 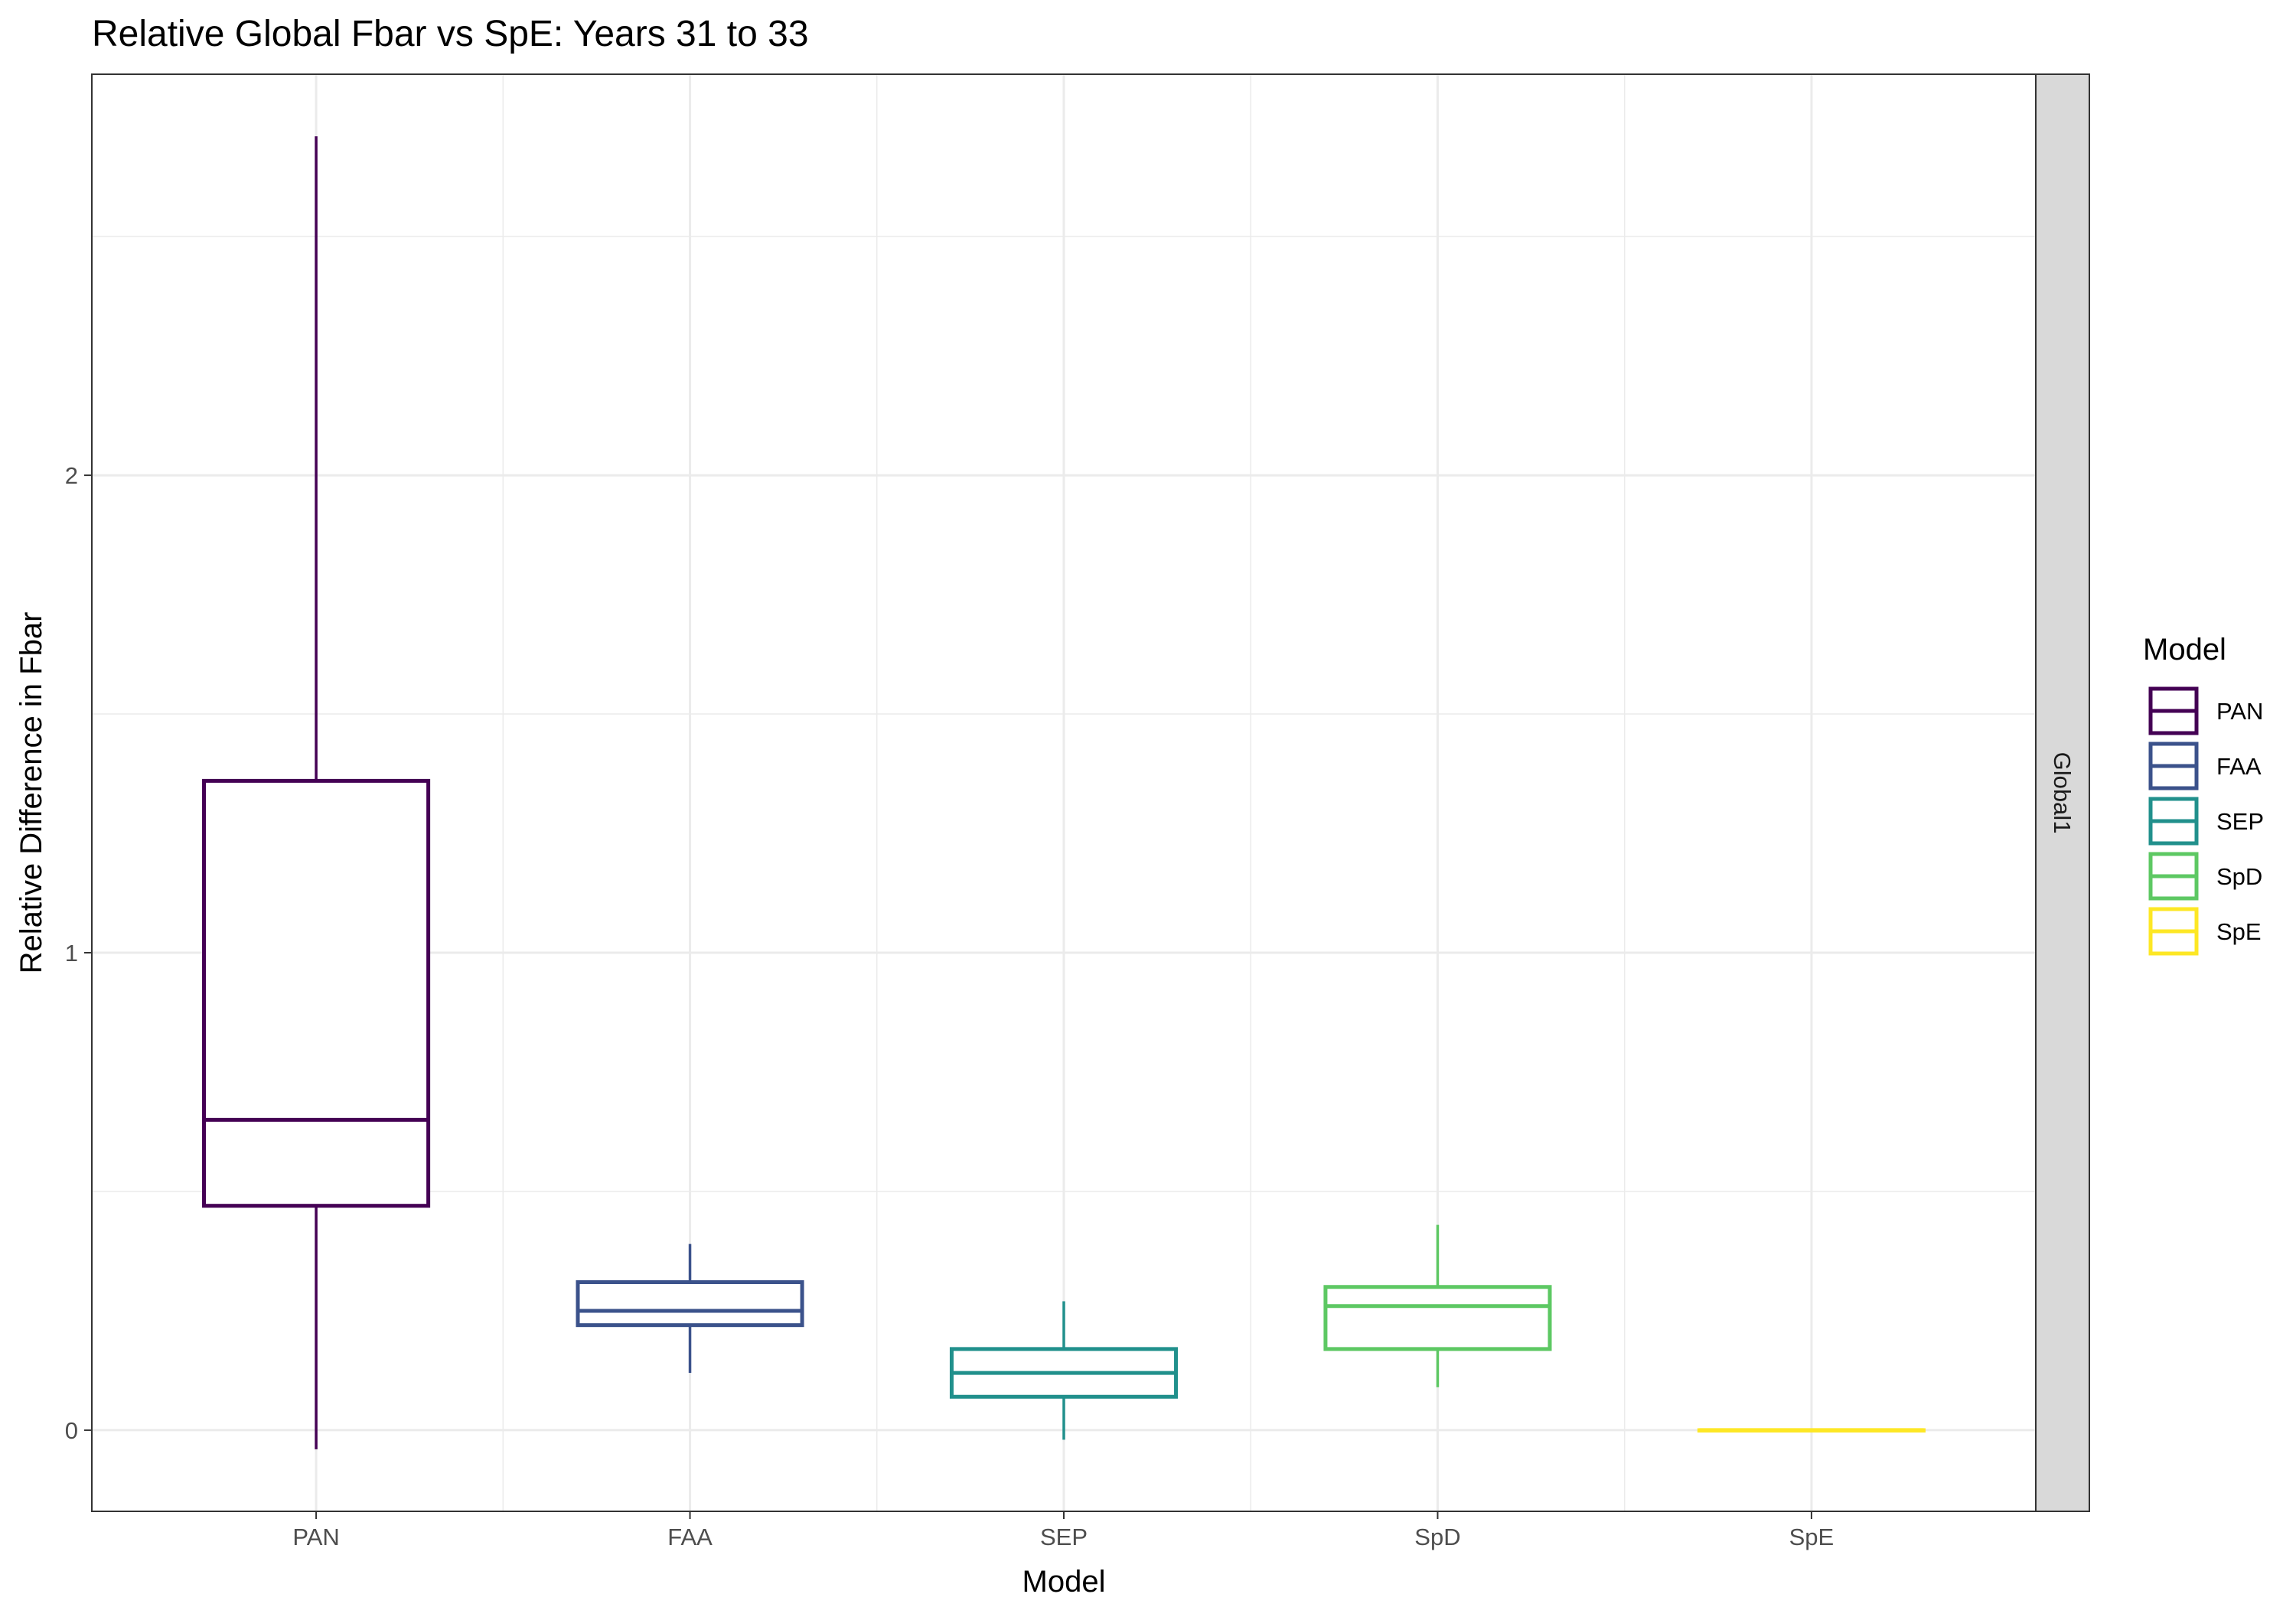 I want to click on boxplot-faa, so click(x=690, y=1309).